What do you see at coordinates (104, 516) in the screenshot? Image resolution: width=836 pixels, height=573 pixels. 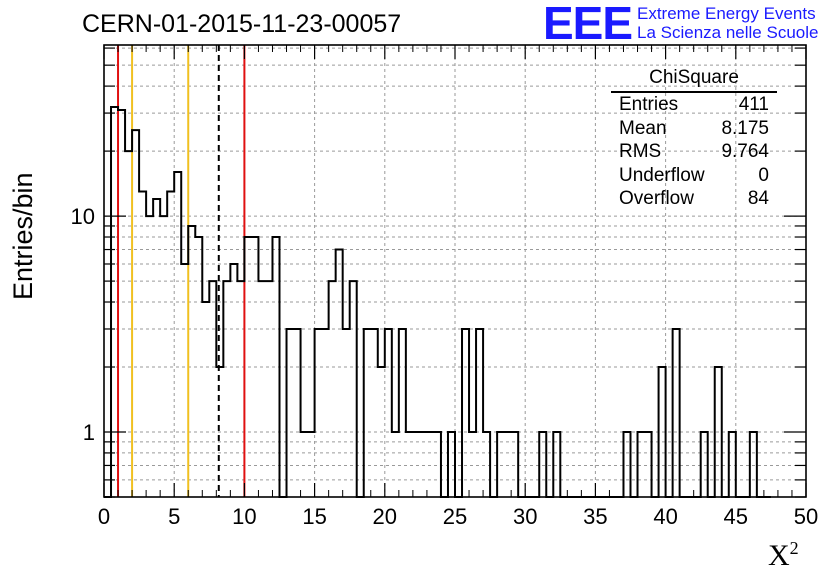 I see `x-tick-label: 0` at bounding box center [104, 516].